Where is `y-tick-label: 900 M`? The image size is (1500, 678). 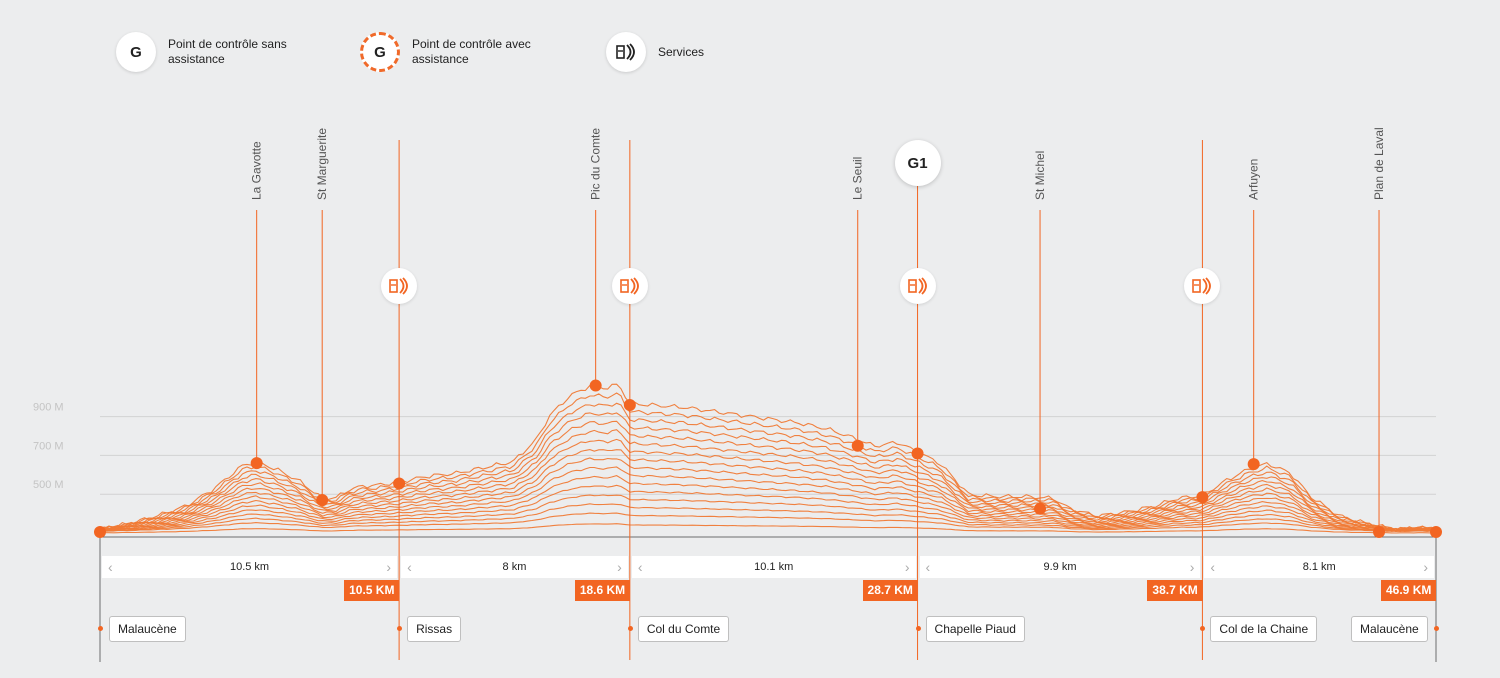
y-tick-label: 900 M is located at coordinates (48, 408).